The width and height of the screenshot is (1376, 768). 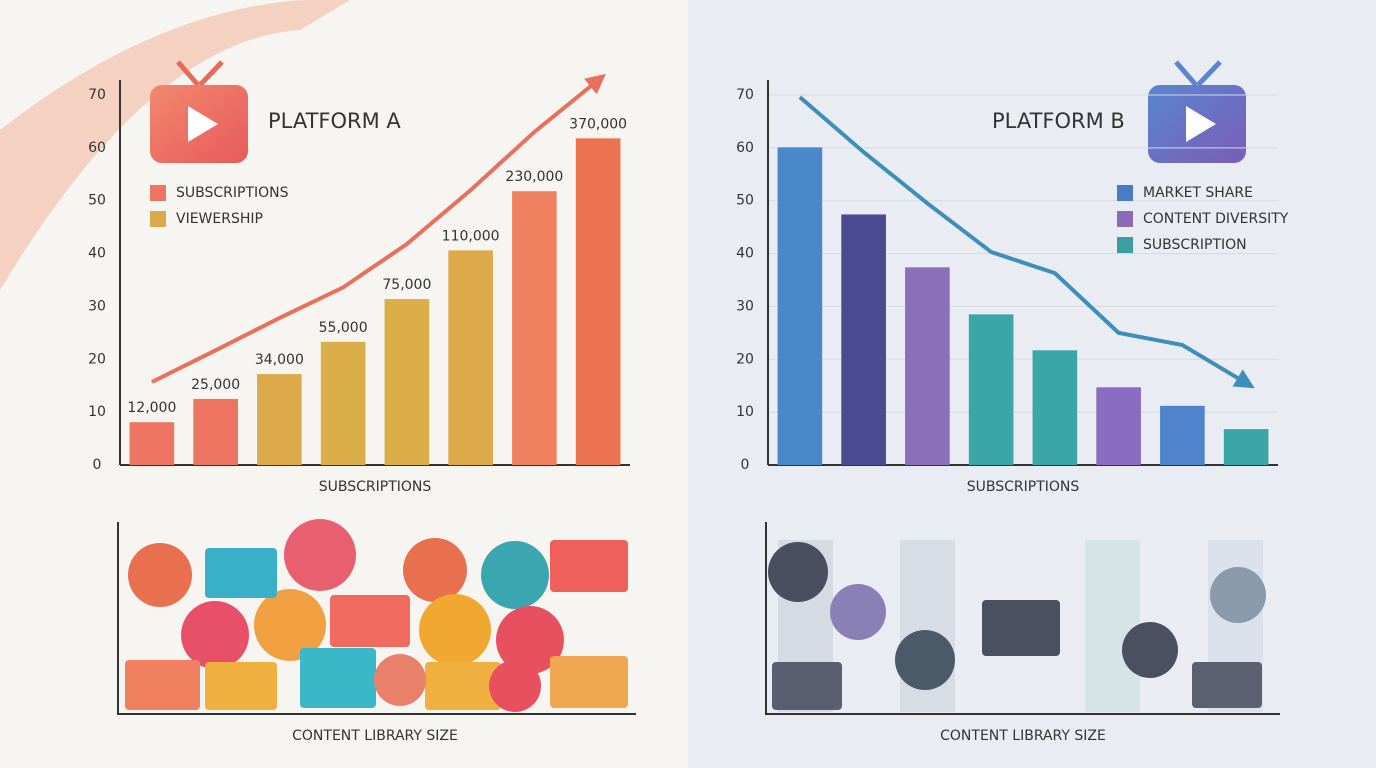 I want to click on legend-label: CONTENT DIVERSITY, so click(x=1216, y=219).